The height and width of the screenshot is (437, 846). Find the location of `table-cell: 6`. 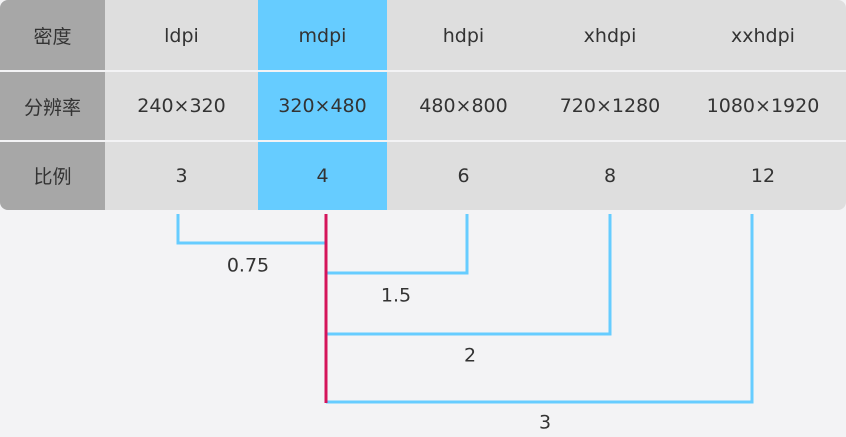

table-cell: 6 is located at coordinates (463, 175).